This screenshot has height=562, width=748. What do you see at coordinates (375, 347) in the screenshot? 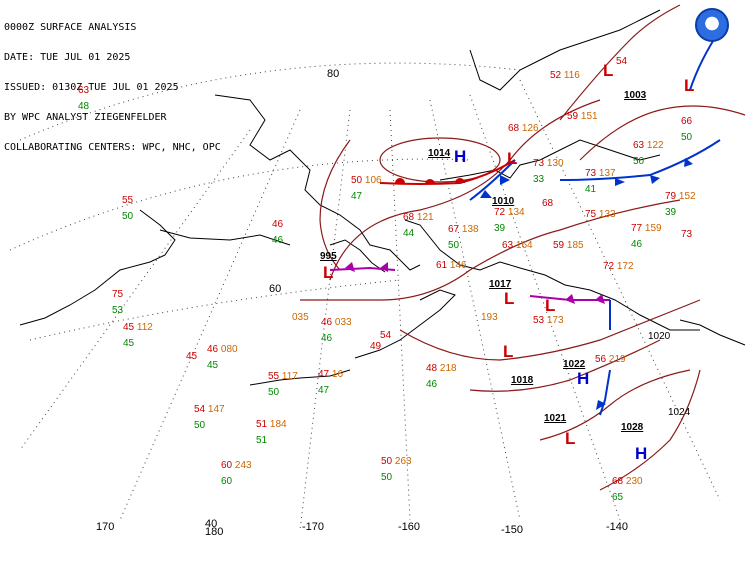
I see `station-plot: 49` at bounding box center [375, 347].